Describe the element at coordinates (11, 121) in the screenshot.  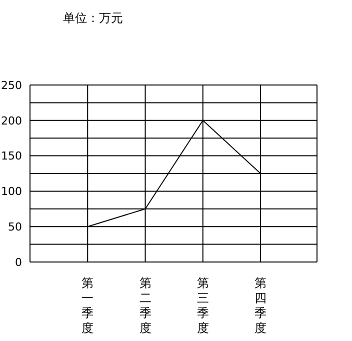
I see `y-tick-label: 200` at that location.